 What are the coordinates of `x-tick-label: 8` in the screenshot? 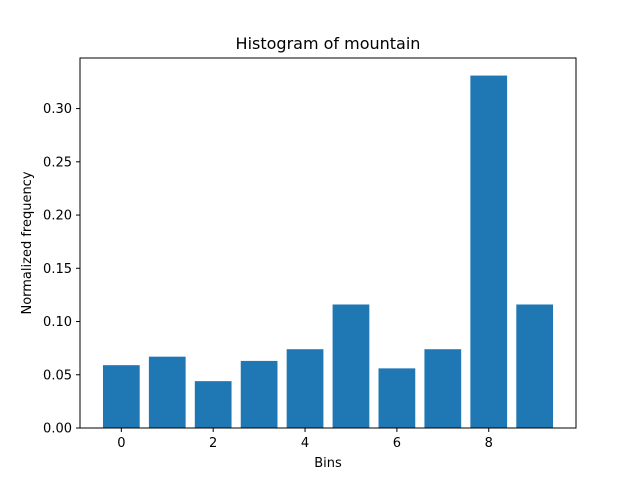 It's located at (489, 443).